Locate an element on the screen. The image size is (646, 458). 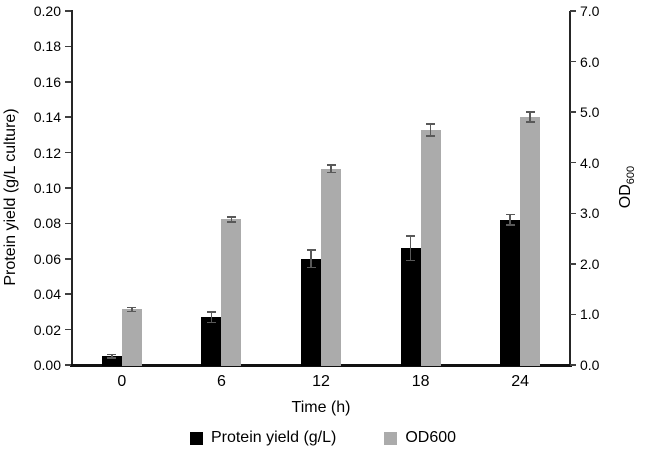
legend-label-od600: OD600 is located at coordinates (431, 437).